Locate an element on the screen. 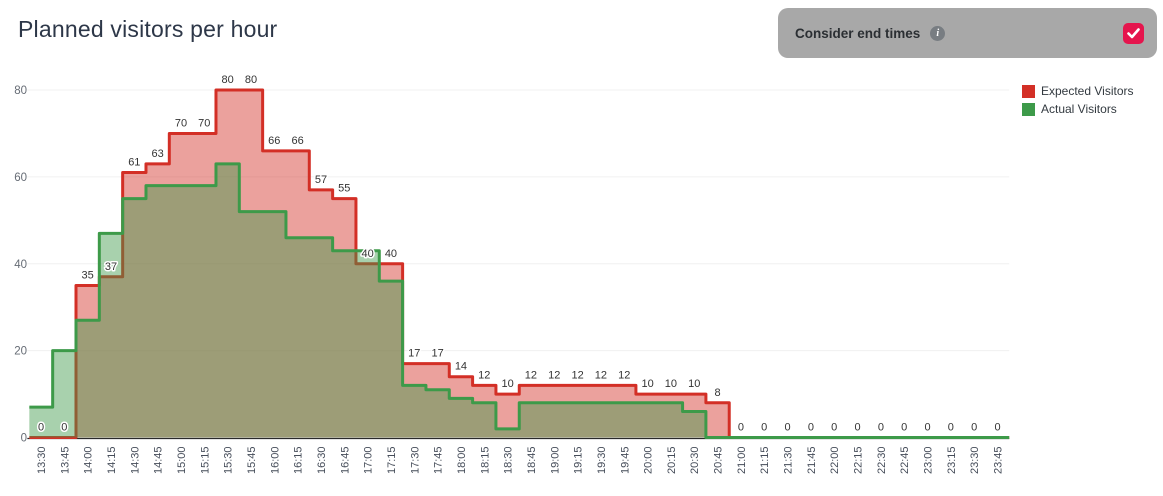 The height and width of the screenshot is (496, 1163). legend-item-actual: Actual Visitors is located at coordinates (1078, 109).